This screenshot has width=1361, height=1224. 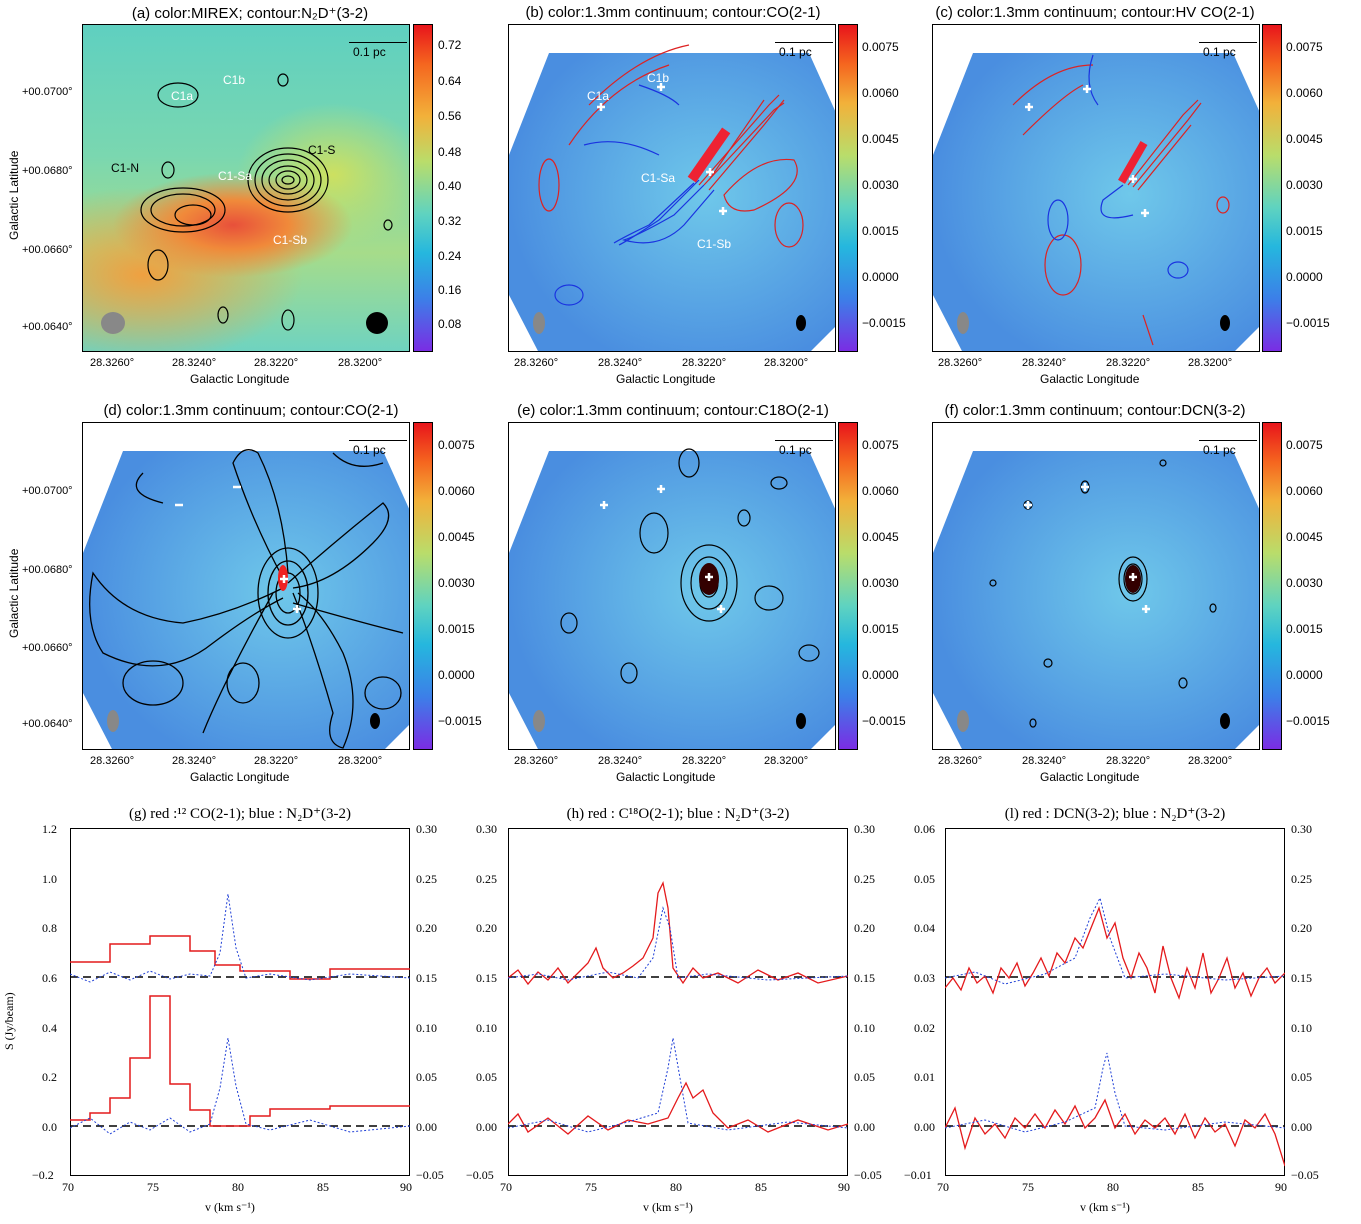 What do you see at coordinates (49, 829) in the screenshot?
I see `ytick-left: 1.2` at bounding box center [49, 829].